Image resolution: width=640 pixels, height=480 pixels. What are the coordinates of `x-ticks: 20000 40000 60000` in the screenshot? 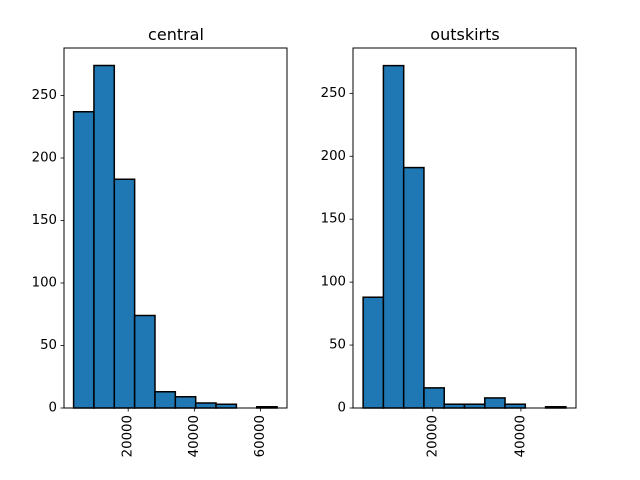 It's located at (194, 432).